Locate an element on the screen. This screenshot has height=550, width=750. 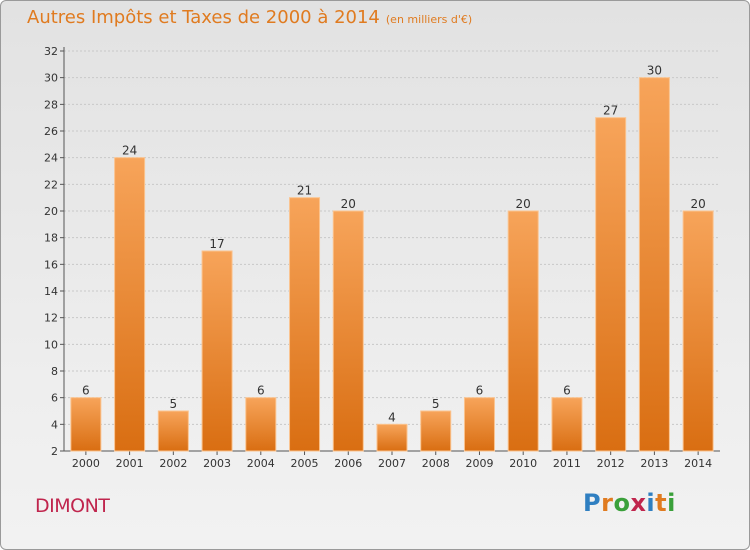
y-tick-label: 10 is located at coordinates (51, 344).